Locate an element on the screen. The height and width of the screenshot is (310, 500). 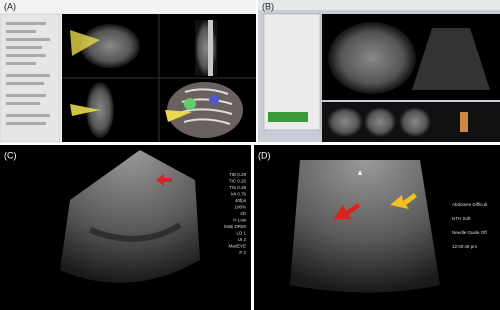
overlay-text: UI 2 is located at coordinates (242, 239).